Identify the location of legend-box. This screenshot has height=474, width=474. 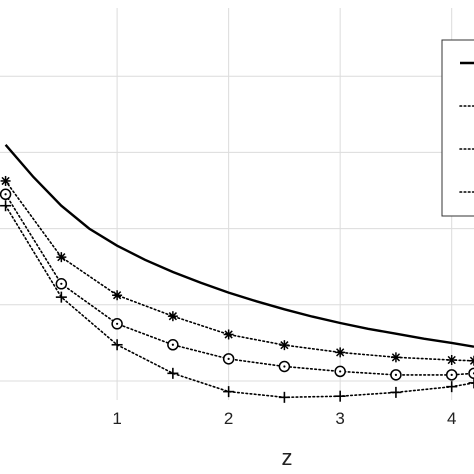
(457, 128).